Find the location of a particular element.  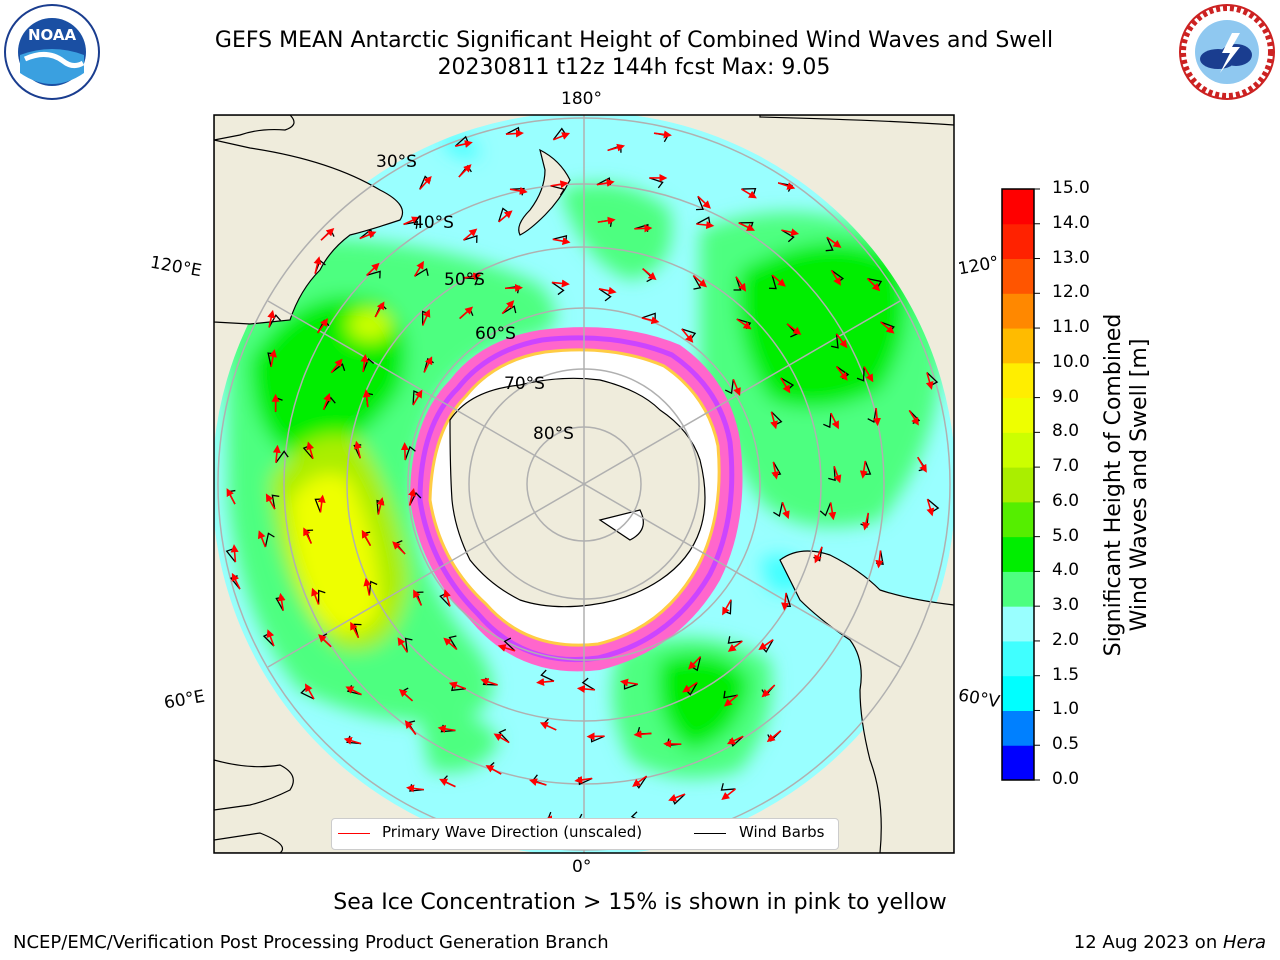

colorbar-tick-label: 13.0 is located at coordinates (1071, 257).